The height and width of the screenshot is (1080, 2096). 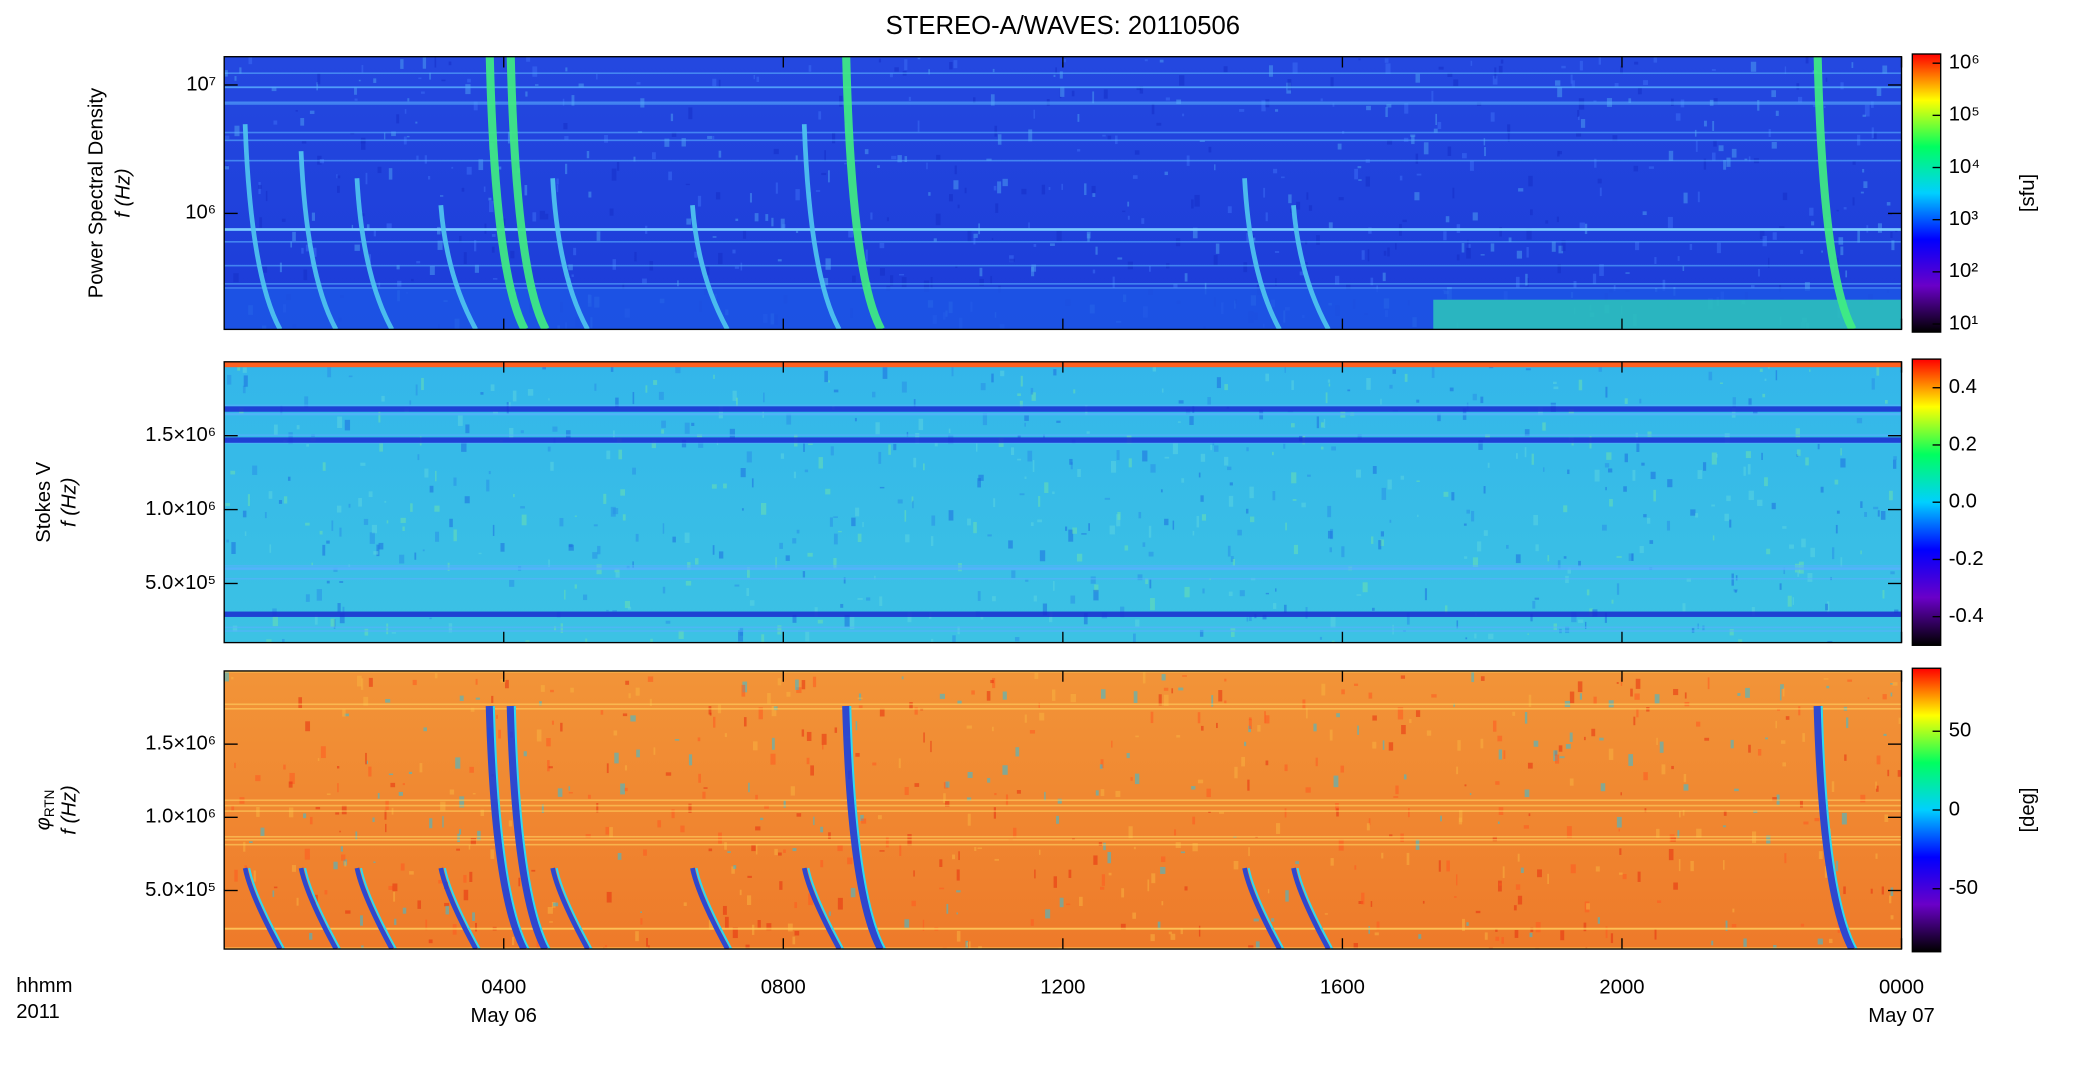 I want to click on colorbar-tick-label: -0.2, so click(x=1966, y=559).